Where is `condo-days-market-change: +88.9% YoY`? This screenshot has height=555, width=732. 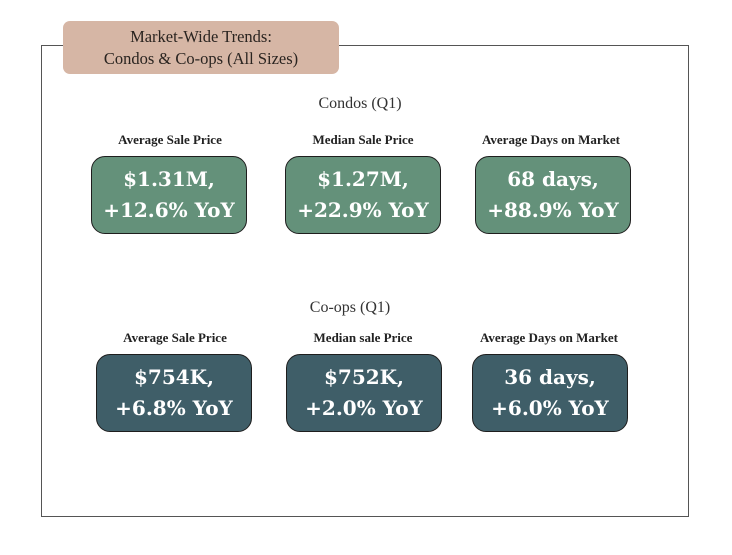 condo-days-market-change: +88.9% YoY is located at coordinates (553, 210).